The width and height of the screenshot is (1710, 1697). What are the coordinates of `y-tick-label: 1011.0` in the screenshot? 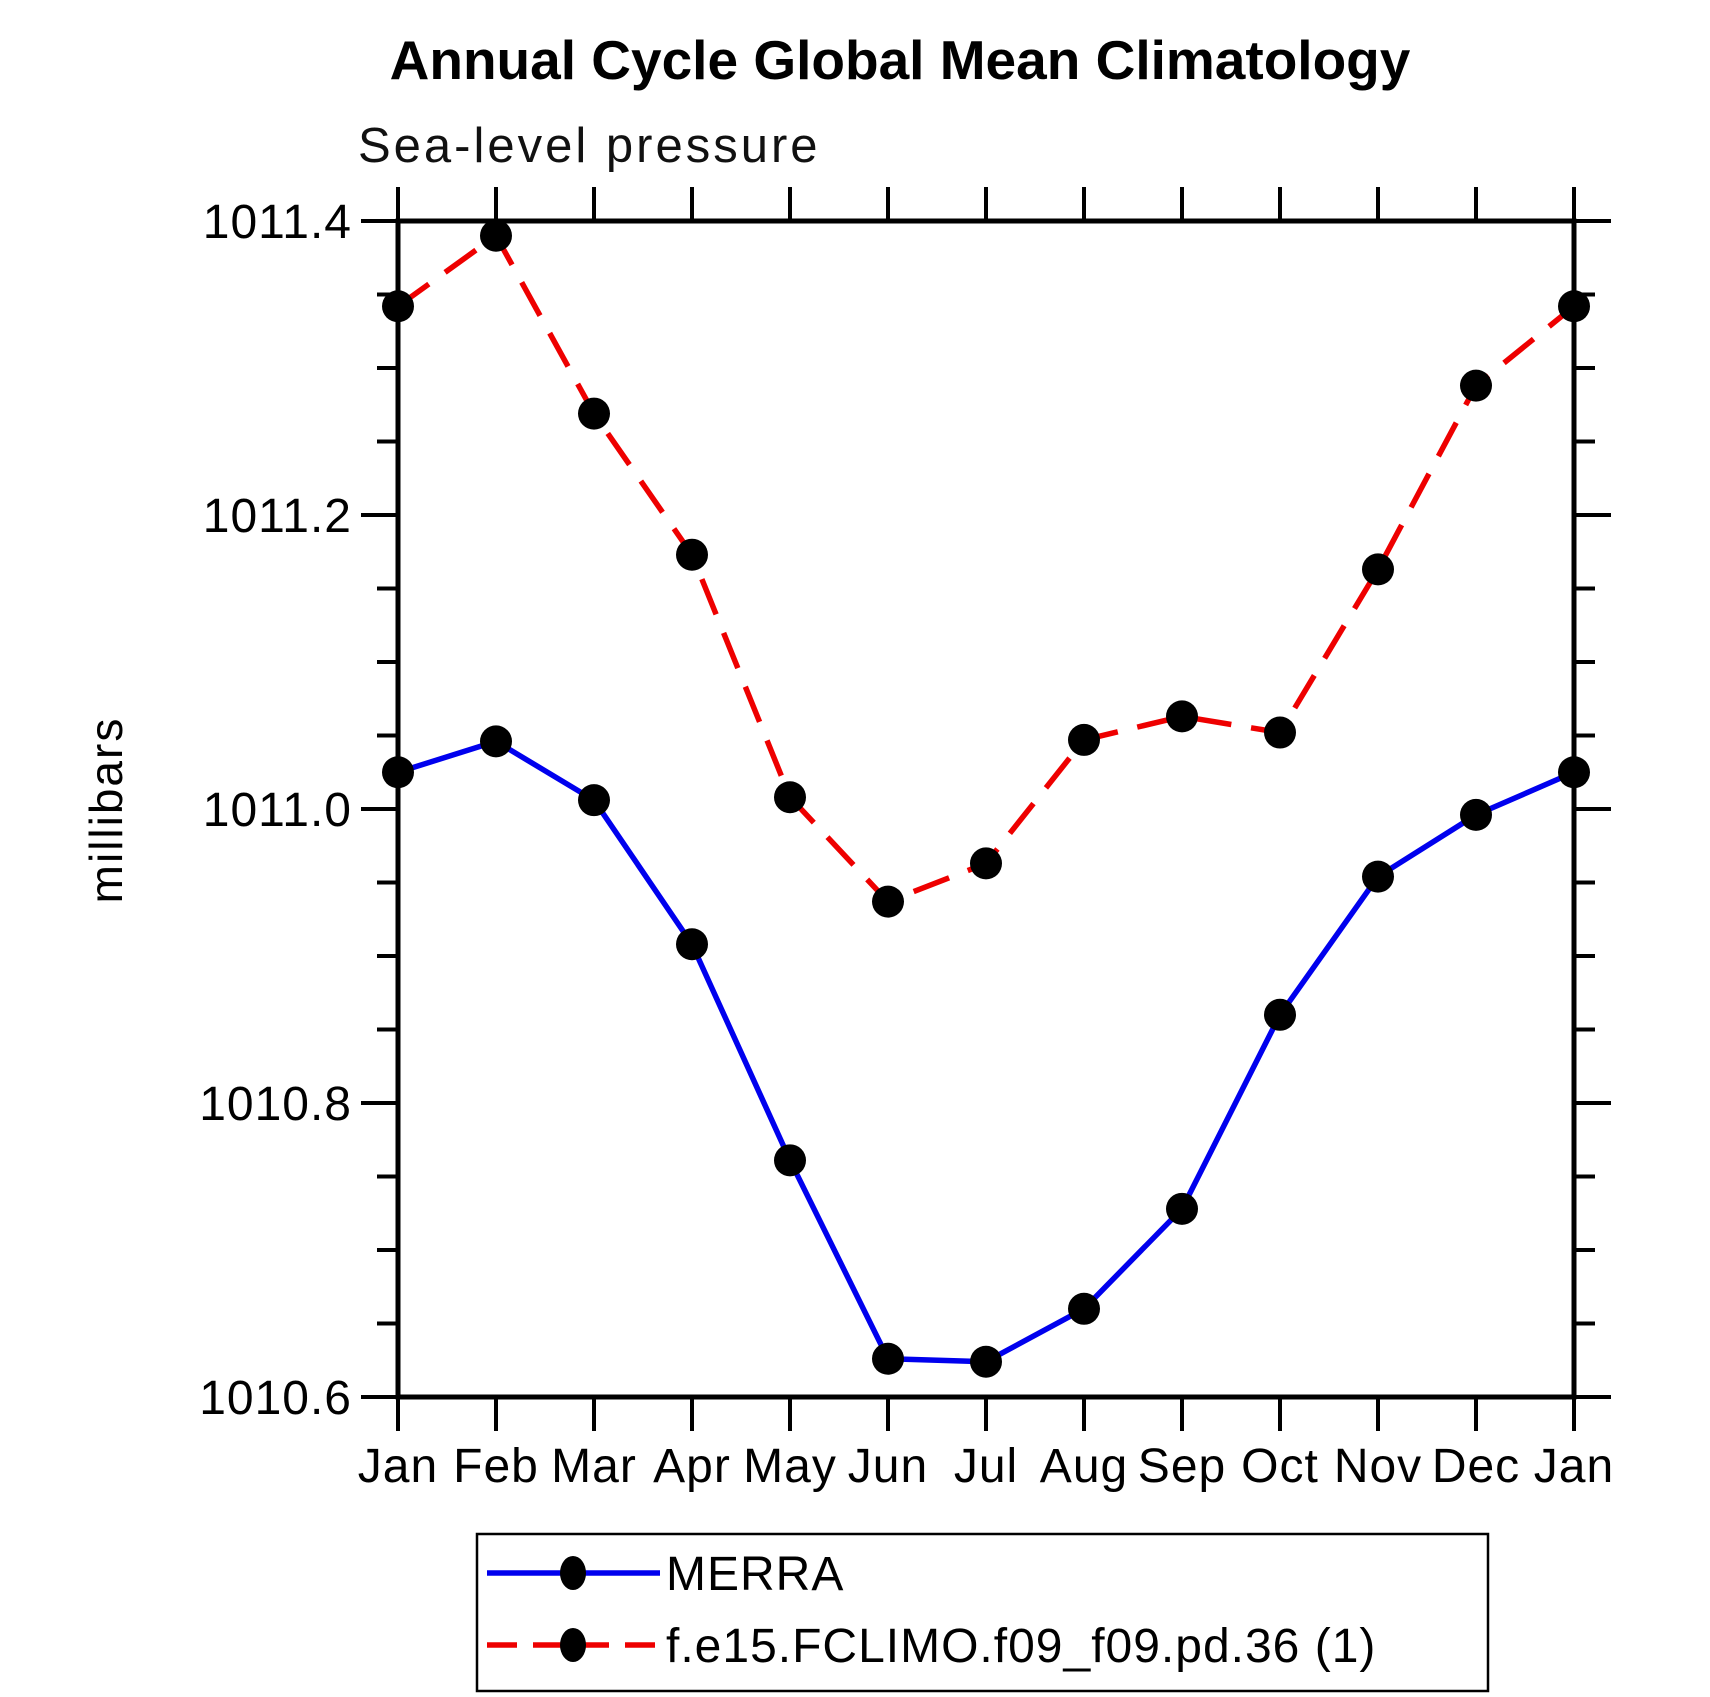 It's located at (277, 810).